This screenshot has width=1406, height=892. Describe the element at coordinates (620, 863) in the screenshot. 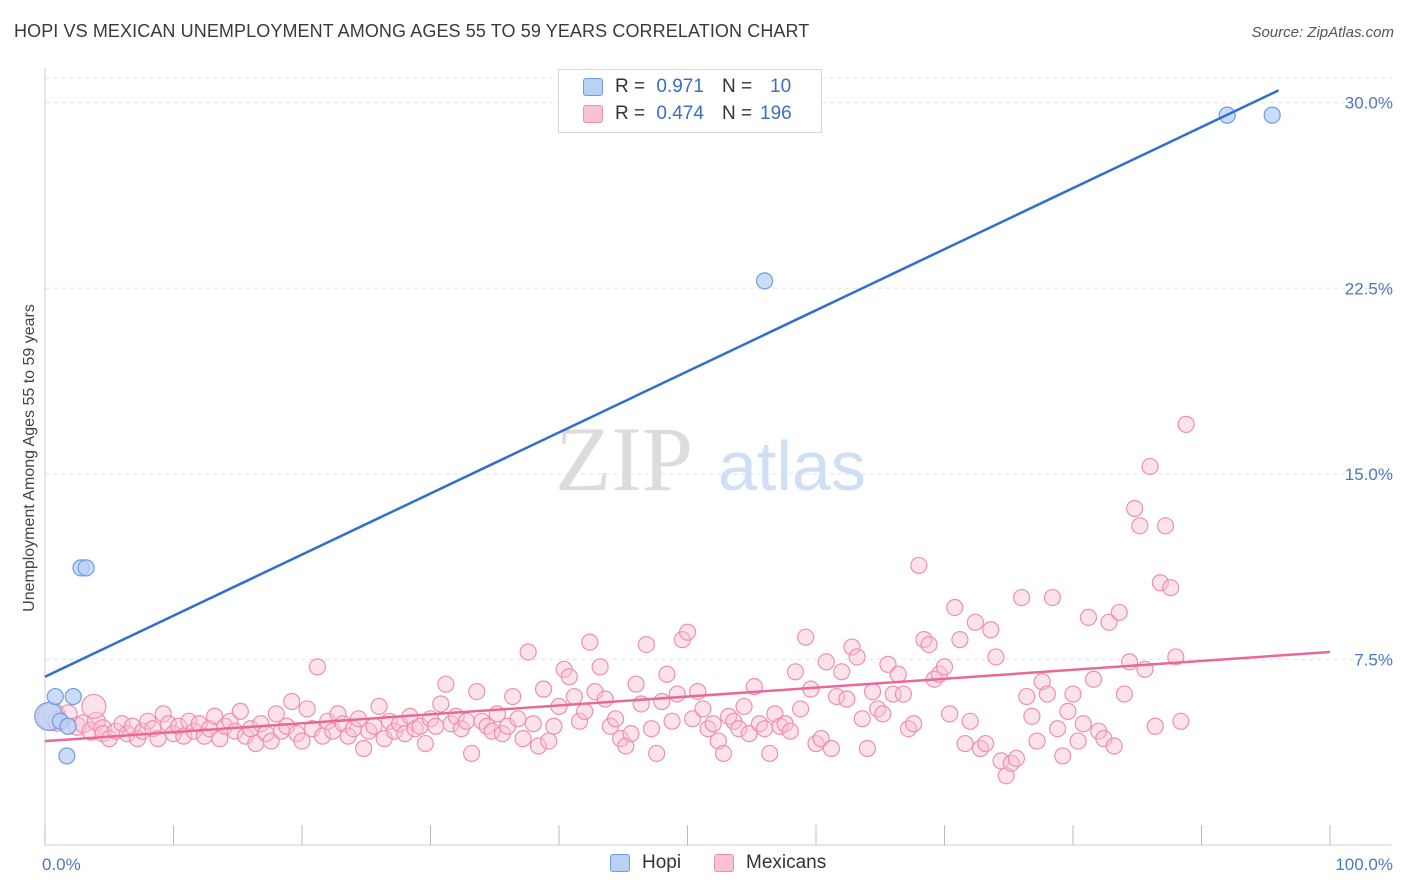

I see `bottom-legend-swatch-hopi` at that location.